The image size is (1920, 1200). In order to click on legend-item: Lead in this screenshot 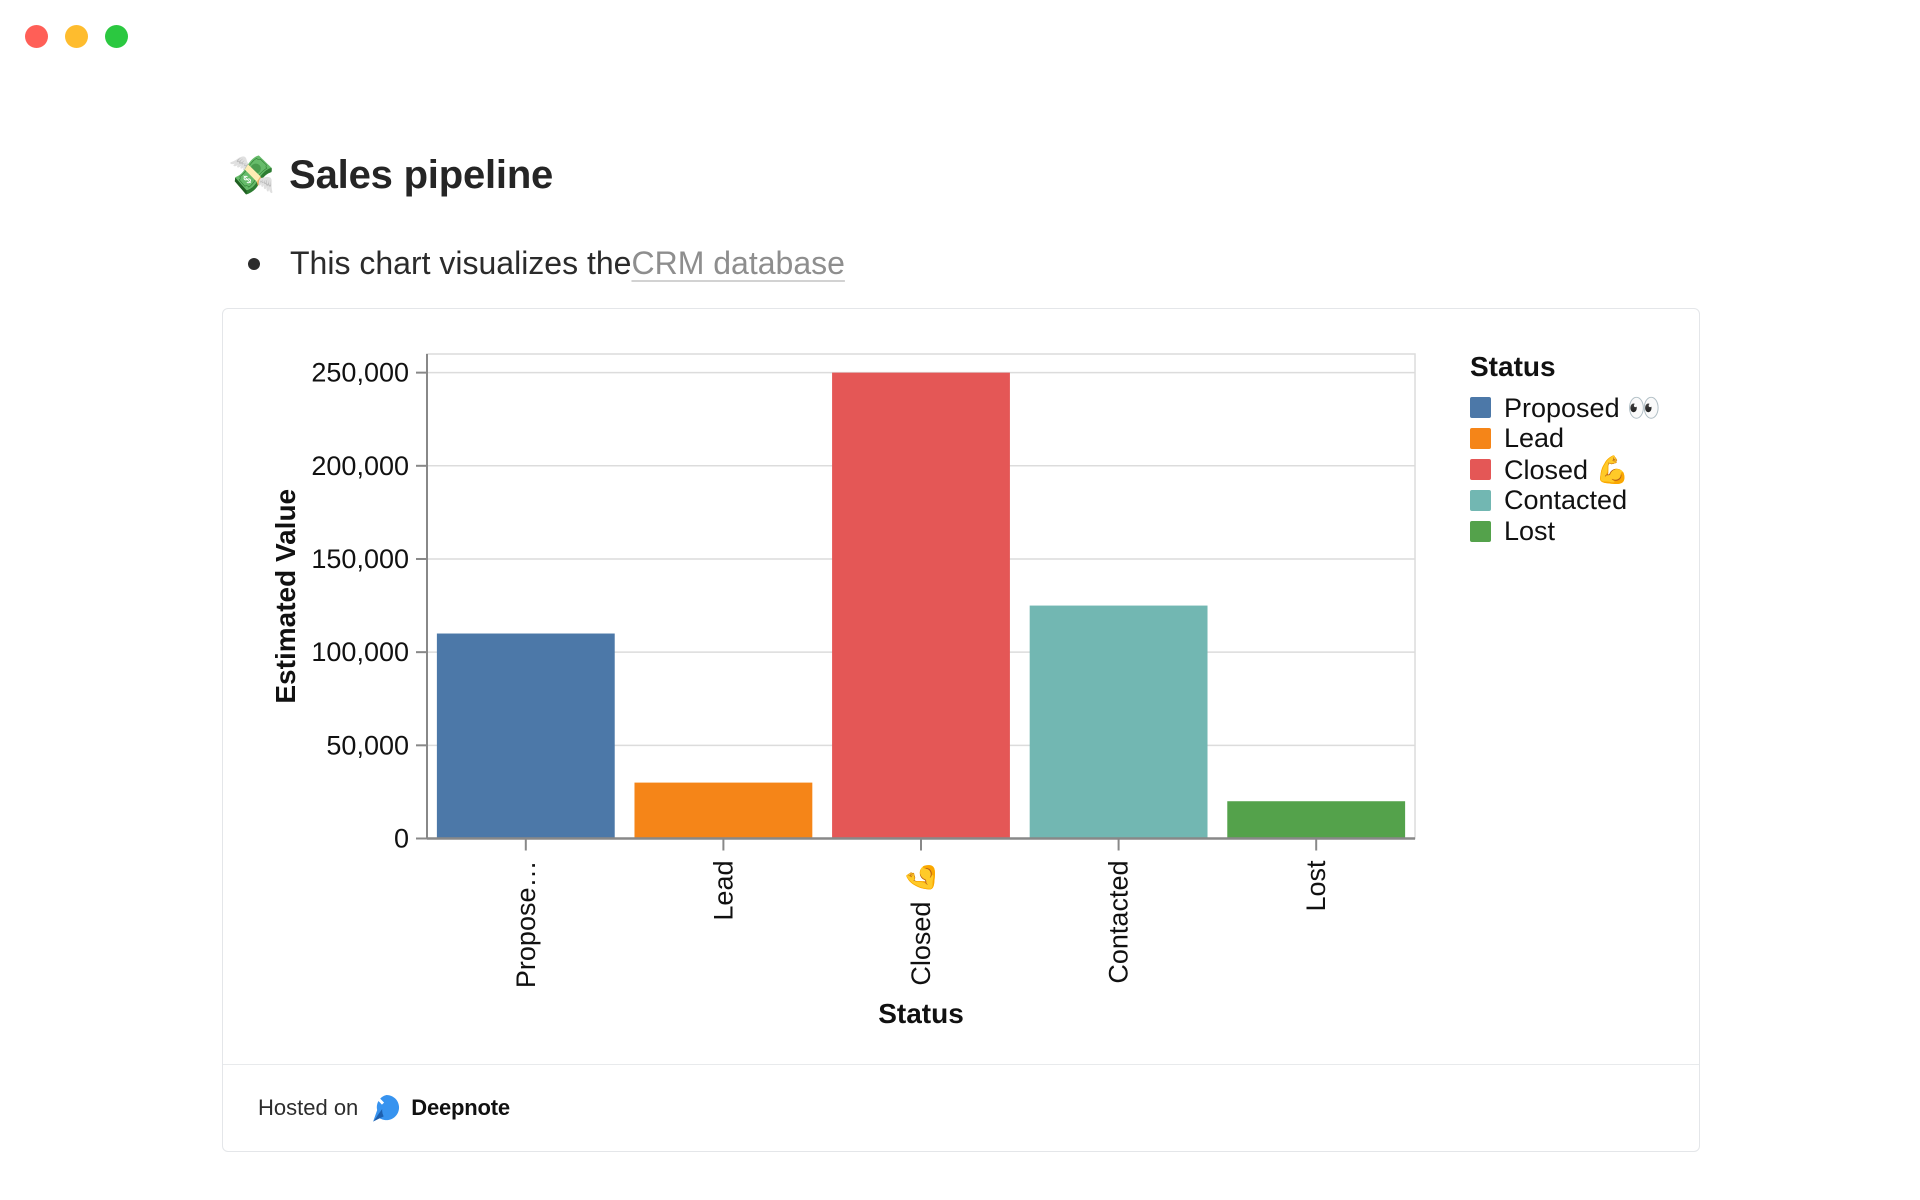, I will do `click(1565, 438)`.